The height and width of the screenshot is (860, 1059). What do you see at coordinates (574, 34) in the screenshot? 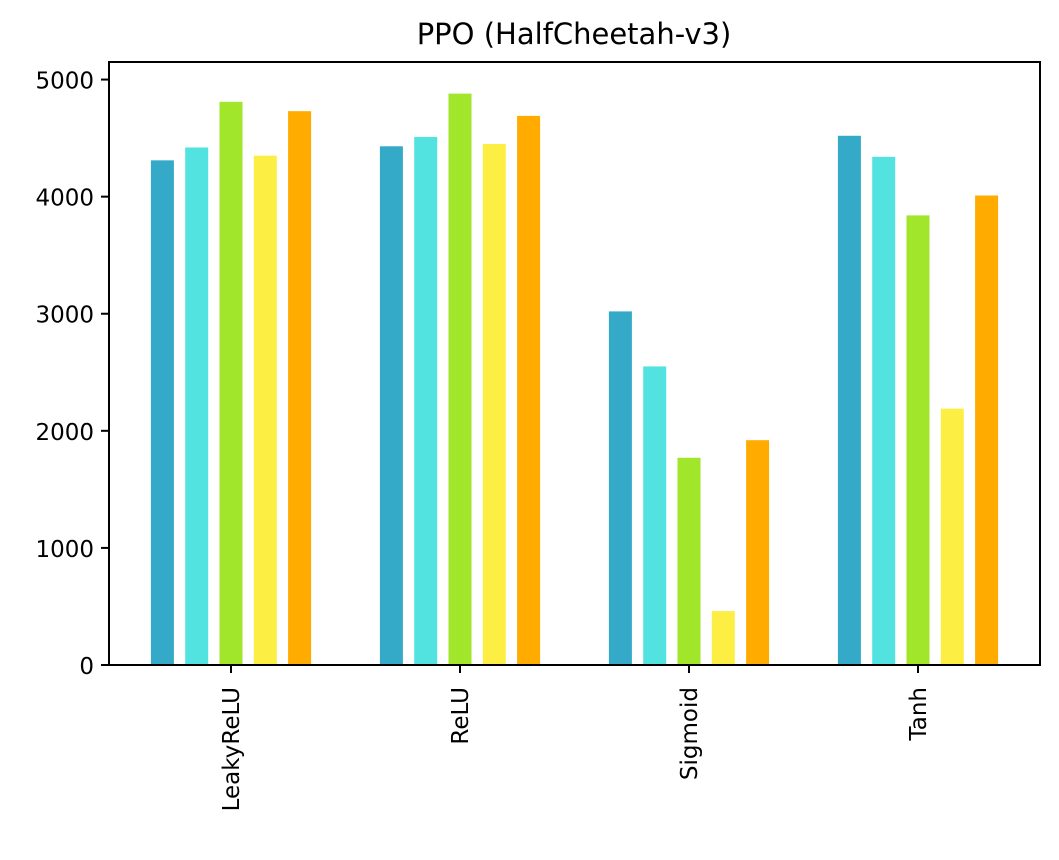
I see `chart-title: PPO (HalfCheetah-v3)` at bounding box center [574, 34].